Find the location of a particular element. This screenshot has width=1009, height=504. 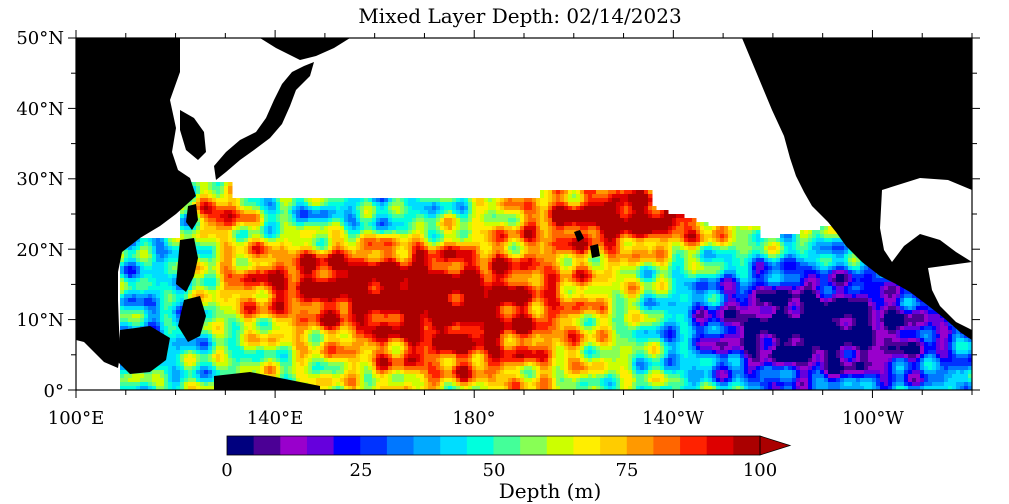

colorbar-swatches is located at coordinates (509, 445).